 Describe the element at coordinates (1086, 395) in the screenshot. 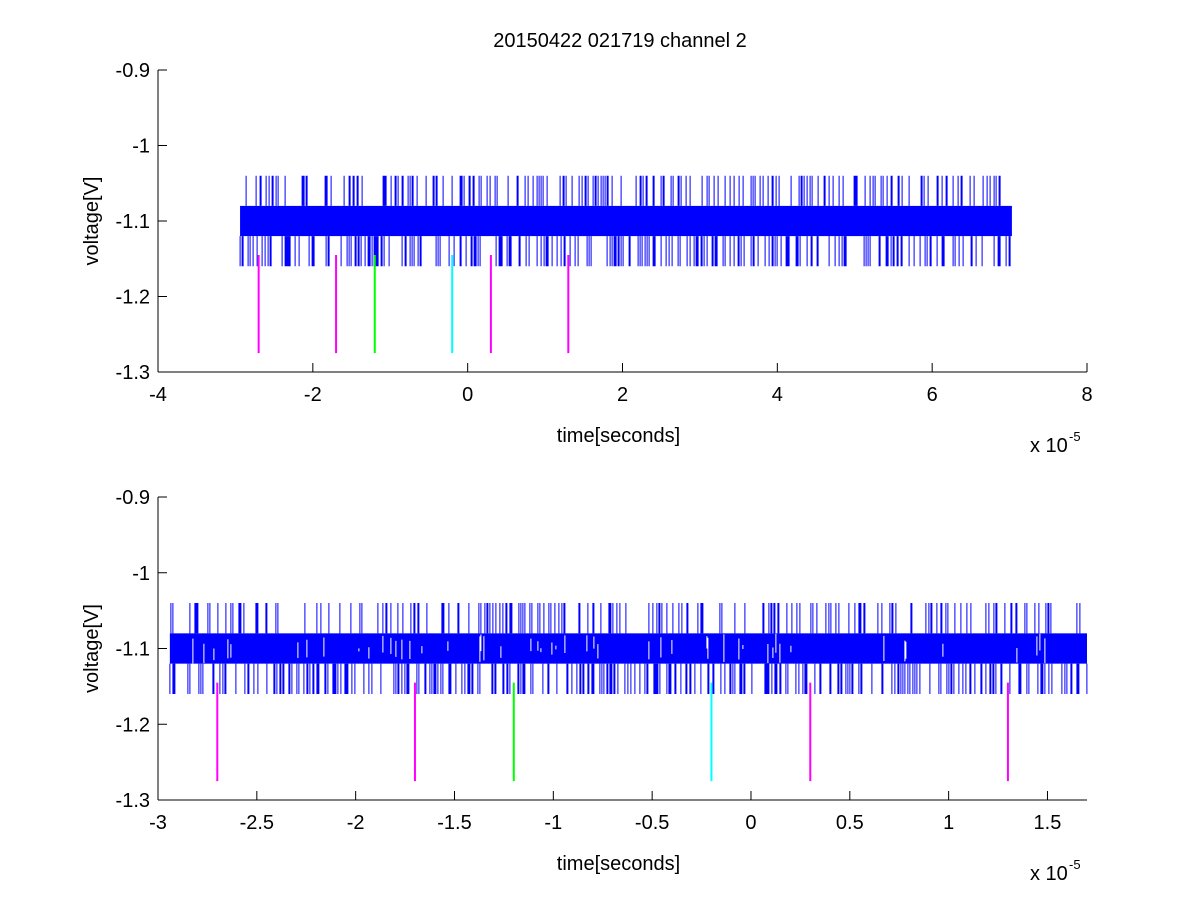

I see `x-tick-label: 8` at that location.